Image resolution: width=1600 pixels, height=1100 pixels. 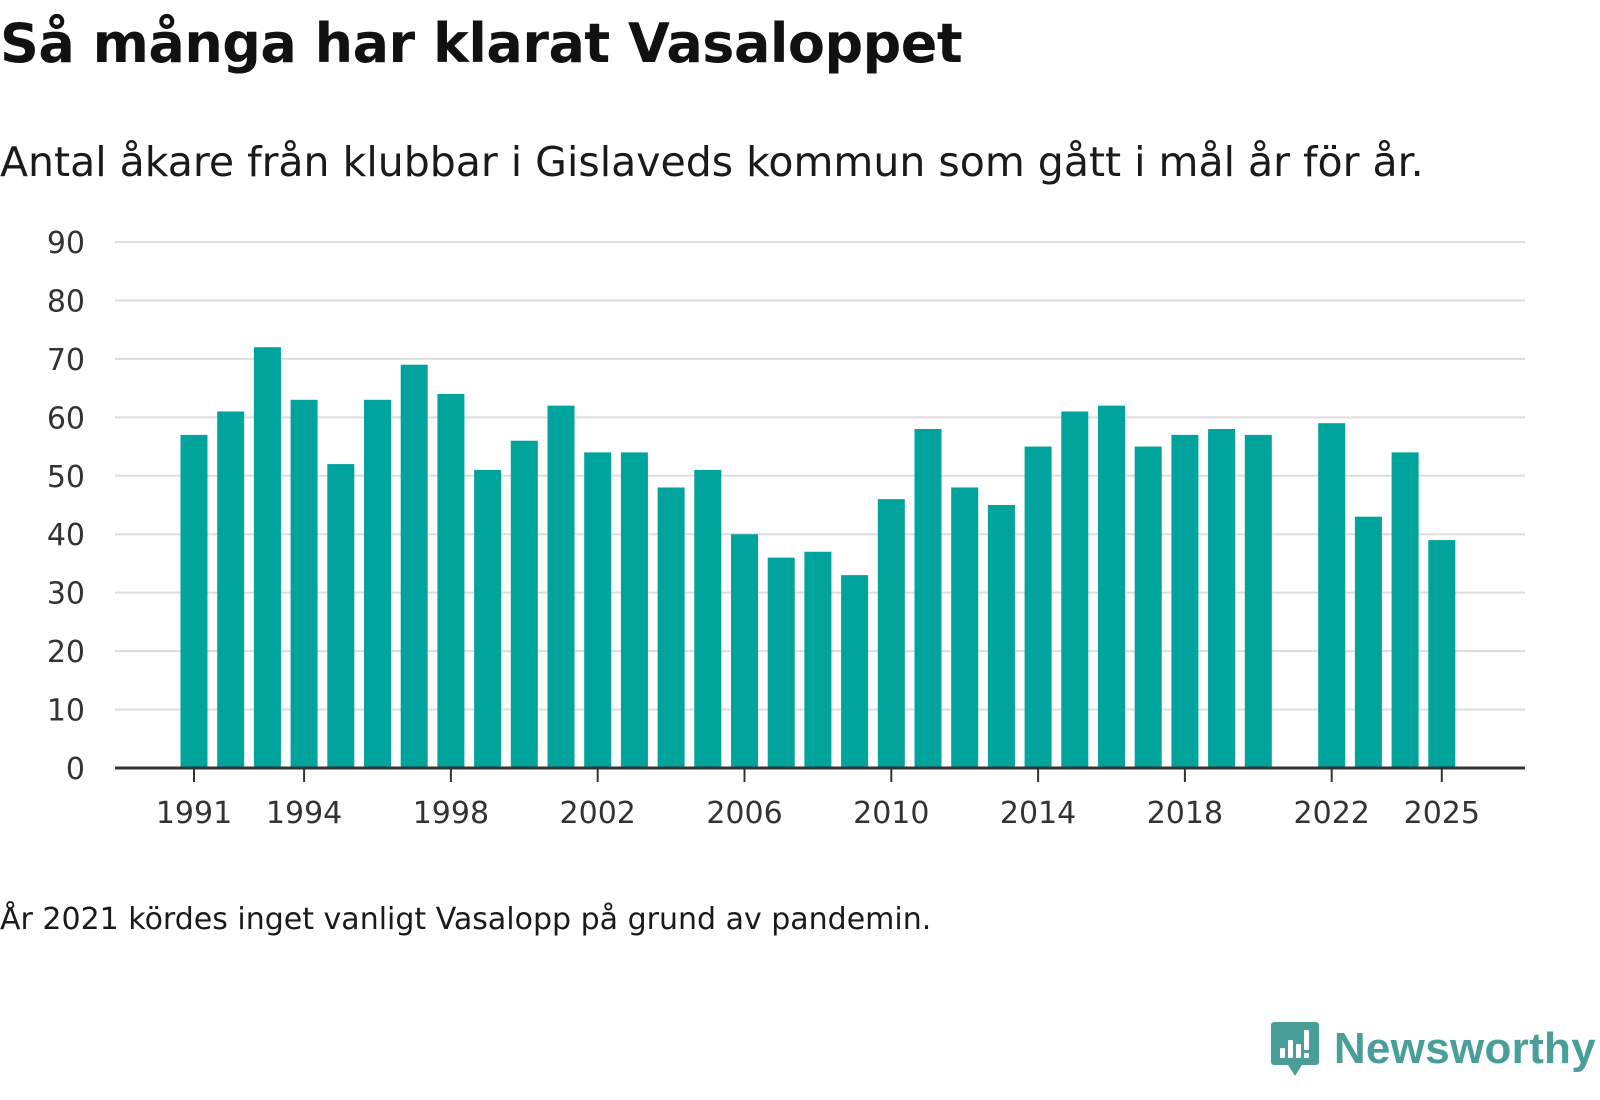 What do you see at coordinates (1405, 610) in the screenshot?
I see `bar-2024` at bounding box center [1405, 610].